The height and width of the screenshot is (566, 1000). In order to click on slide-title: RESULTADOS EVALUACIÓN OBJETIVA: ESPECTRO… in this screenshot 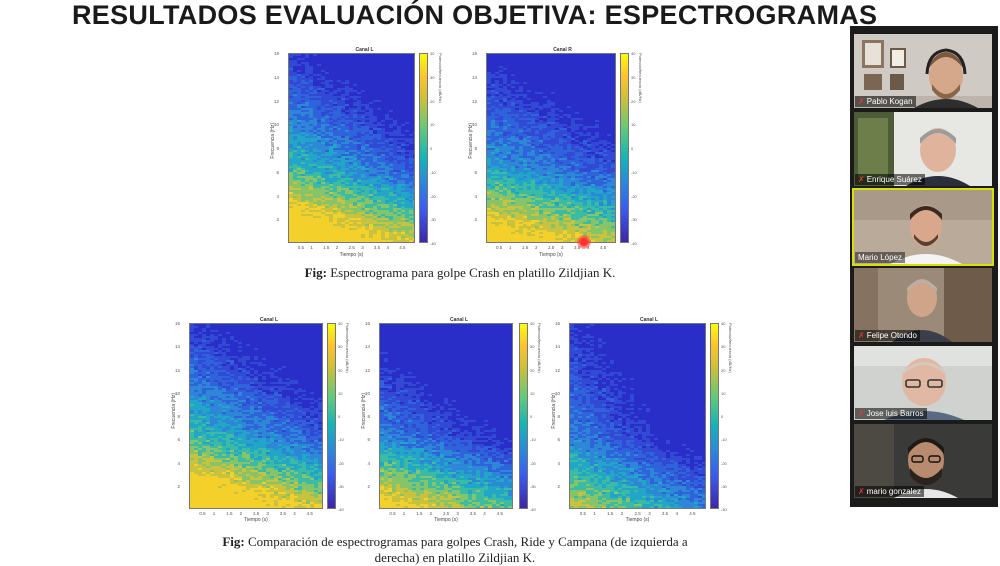, I will do `click(474, 15)`.